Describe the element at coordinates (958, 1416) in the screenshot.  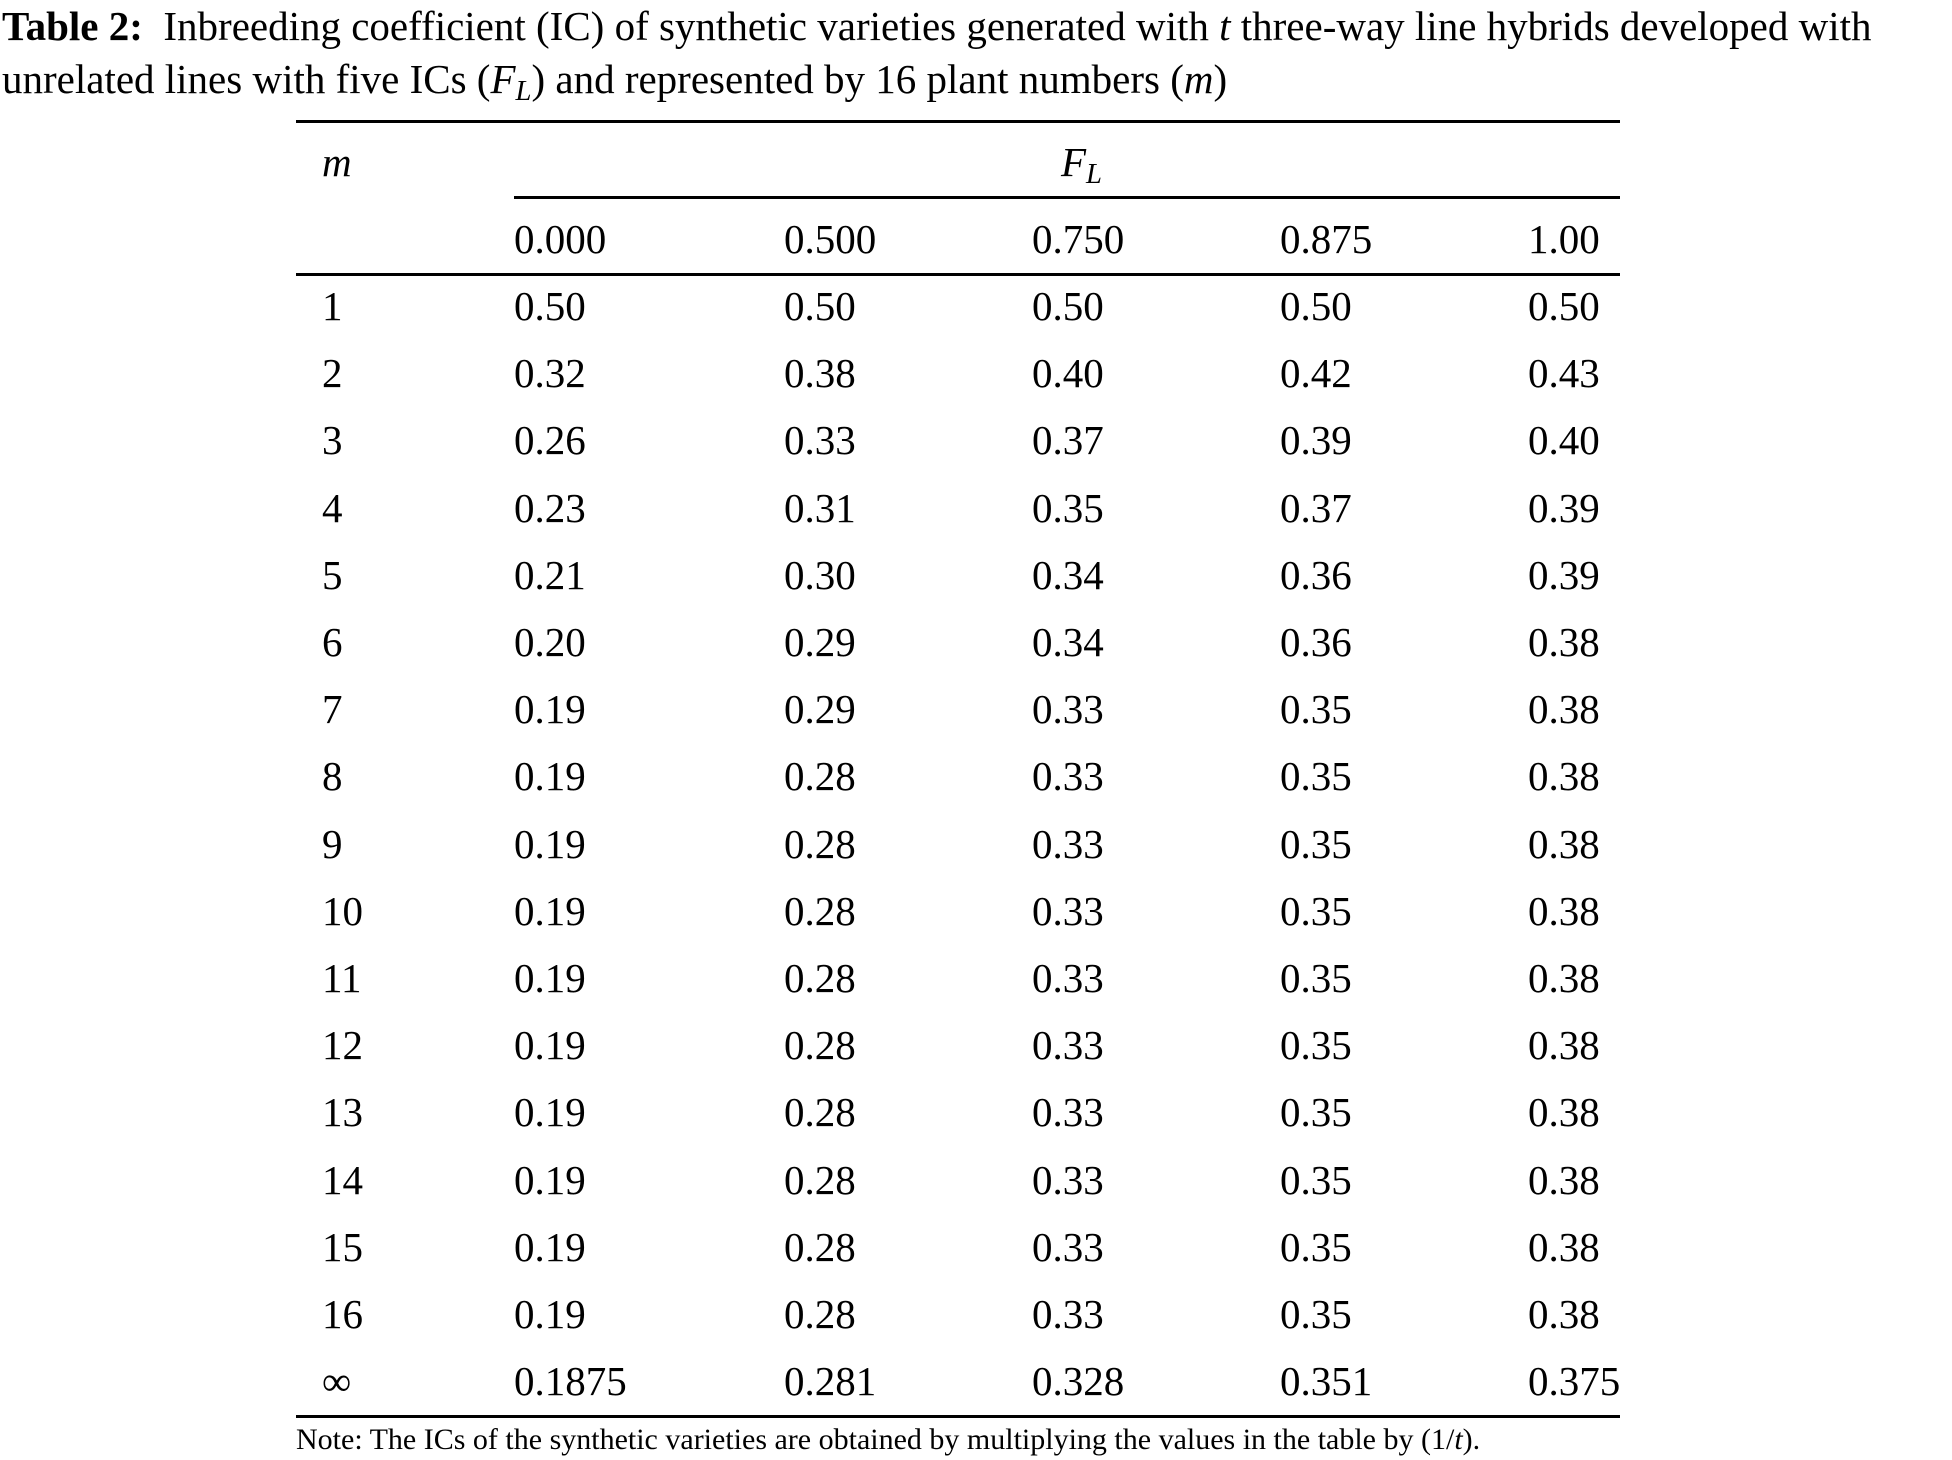
I see `bottom-rule` at that location.